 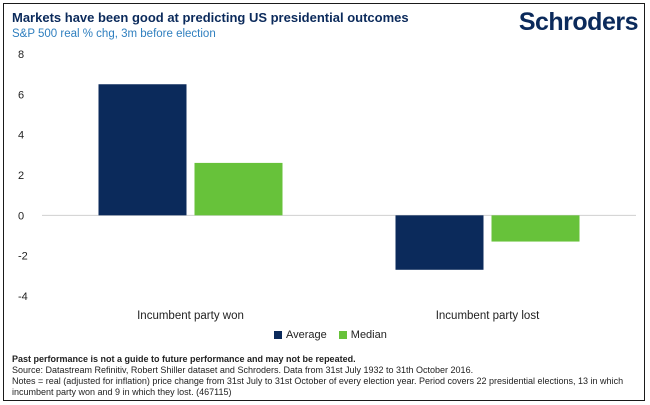 I want to click on schroders-logo: Schroders, so click(x=578, y=22).